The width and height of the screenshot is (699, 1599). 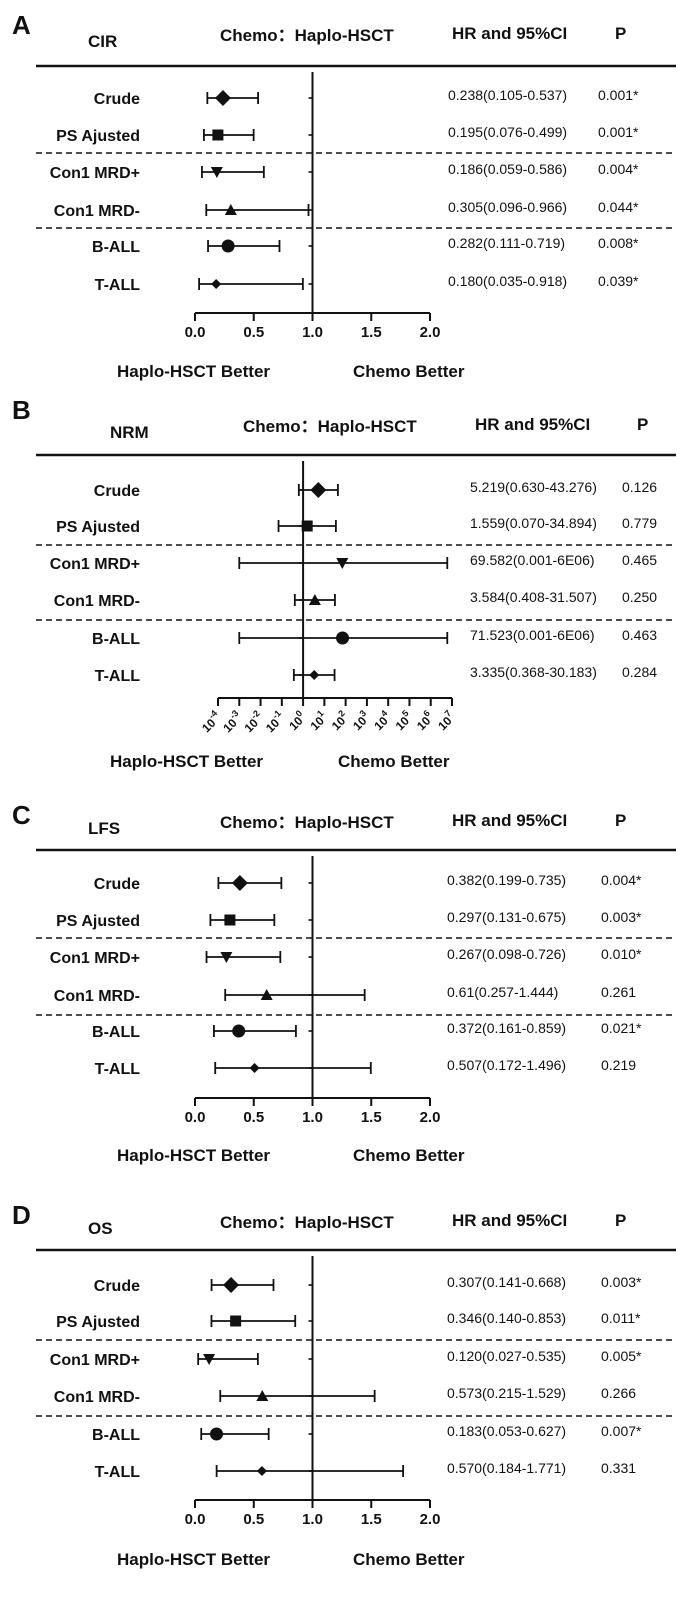 What do you see at coordinates (507, 132) in the screenshot?
I see `hr-ci-text: 0.195(0.076-0.499)` at bounding box center [507, 132].